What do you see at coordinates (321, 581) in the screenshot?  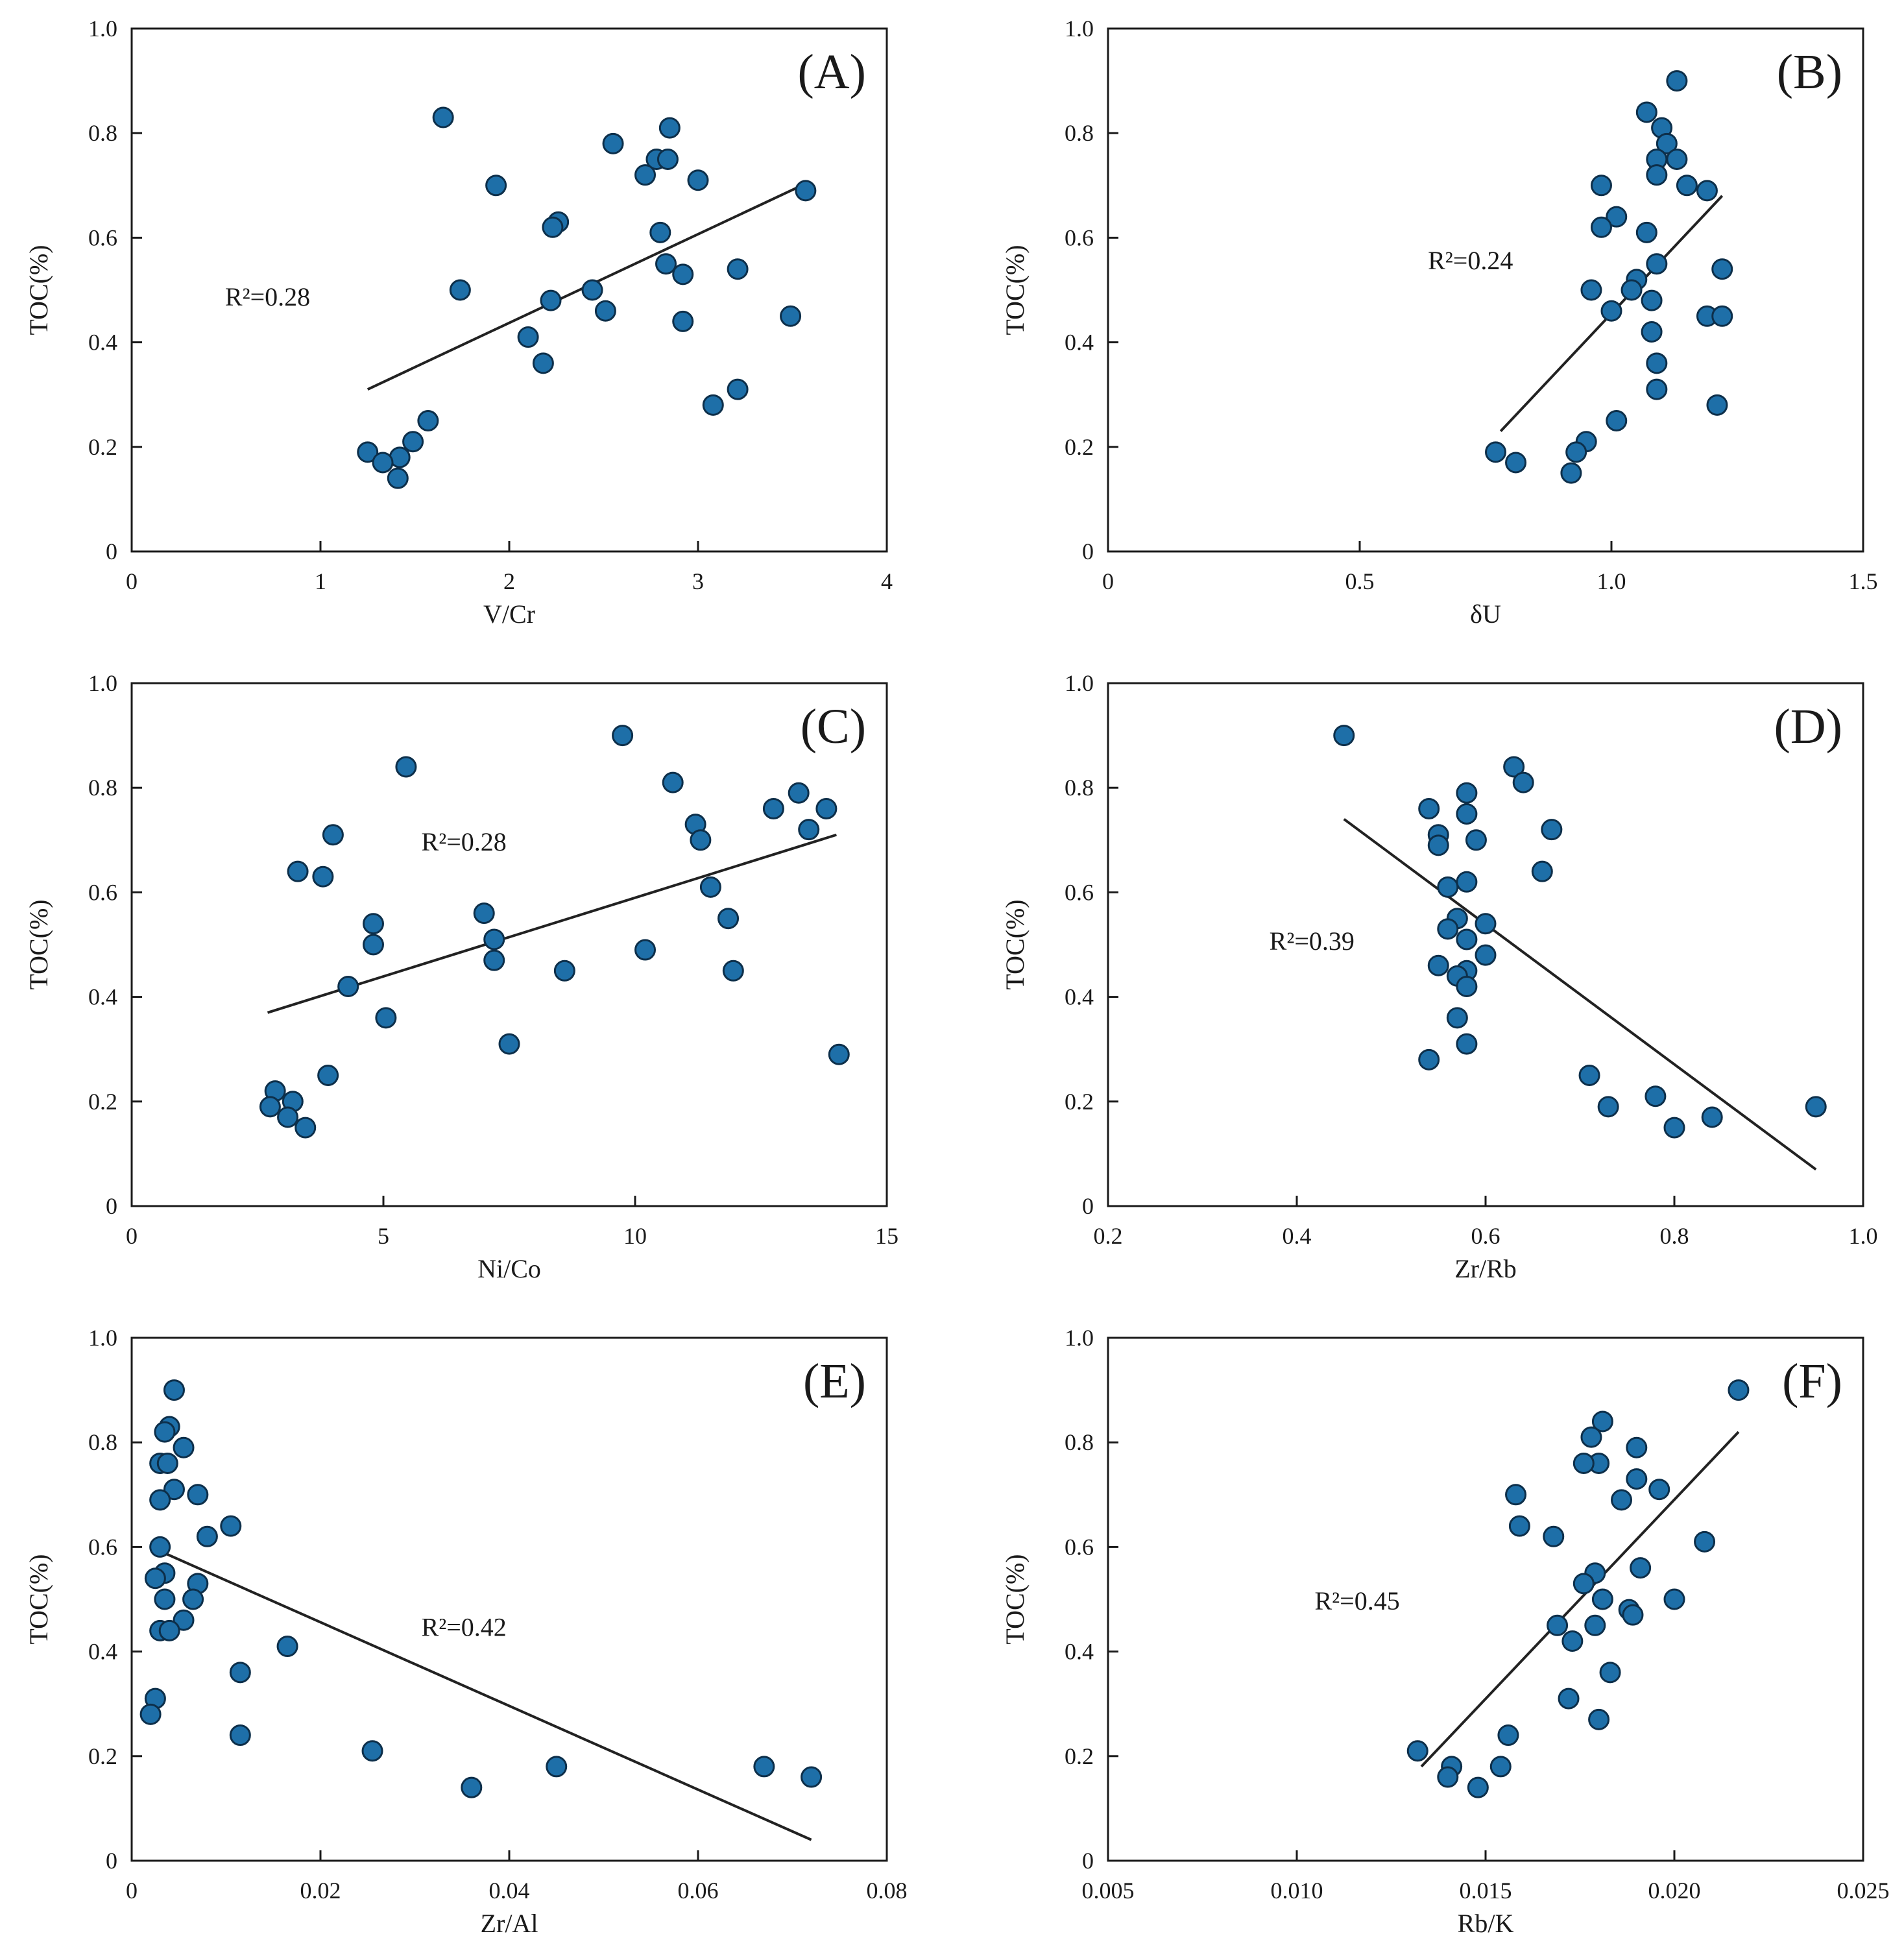 I see `panel-a-xtick-label: 1` at bounding box center [321, 581].